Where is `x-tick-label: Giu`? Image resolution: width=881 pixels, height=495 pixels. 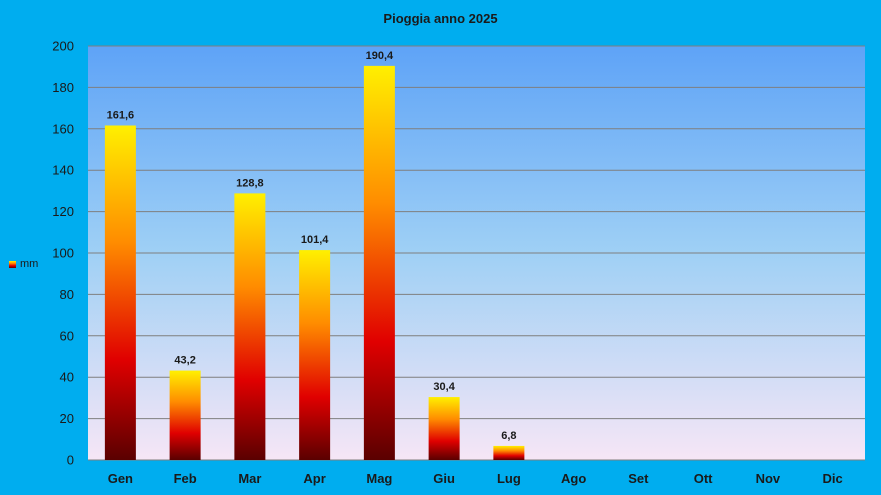
x-tick-label: Giu is located at coordinates (444, 478).